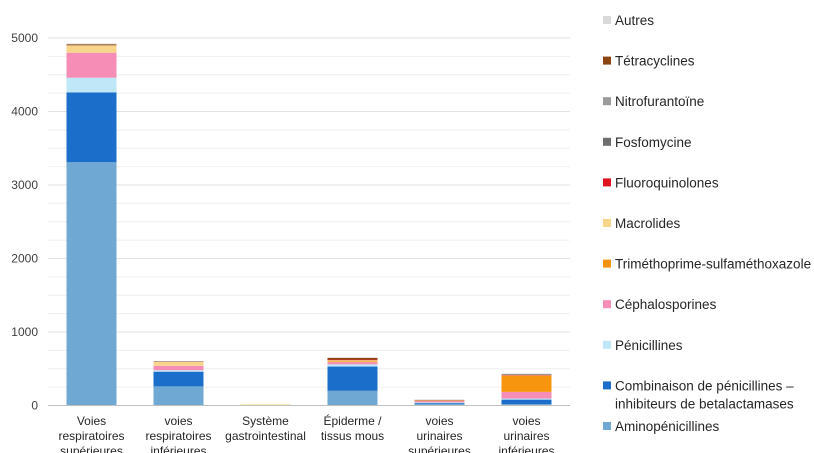 Image resolution: width=814 pixels, height=453 pixels. I want to click on category-label: Système gastrointestinal, so click(265, 428).